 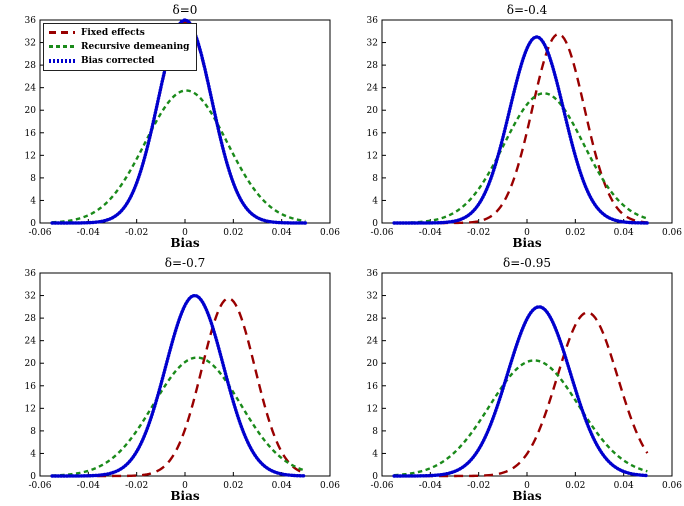 What do you see at coordinates (185, 243) in the screenshot?
I see `x-axis-label-delta-0: Bias` at bounding box center [185, 243].